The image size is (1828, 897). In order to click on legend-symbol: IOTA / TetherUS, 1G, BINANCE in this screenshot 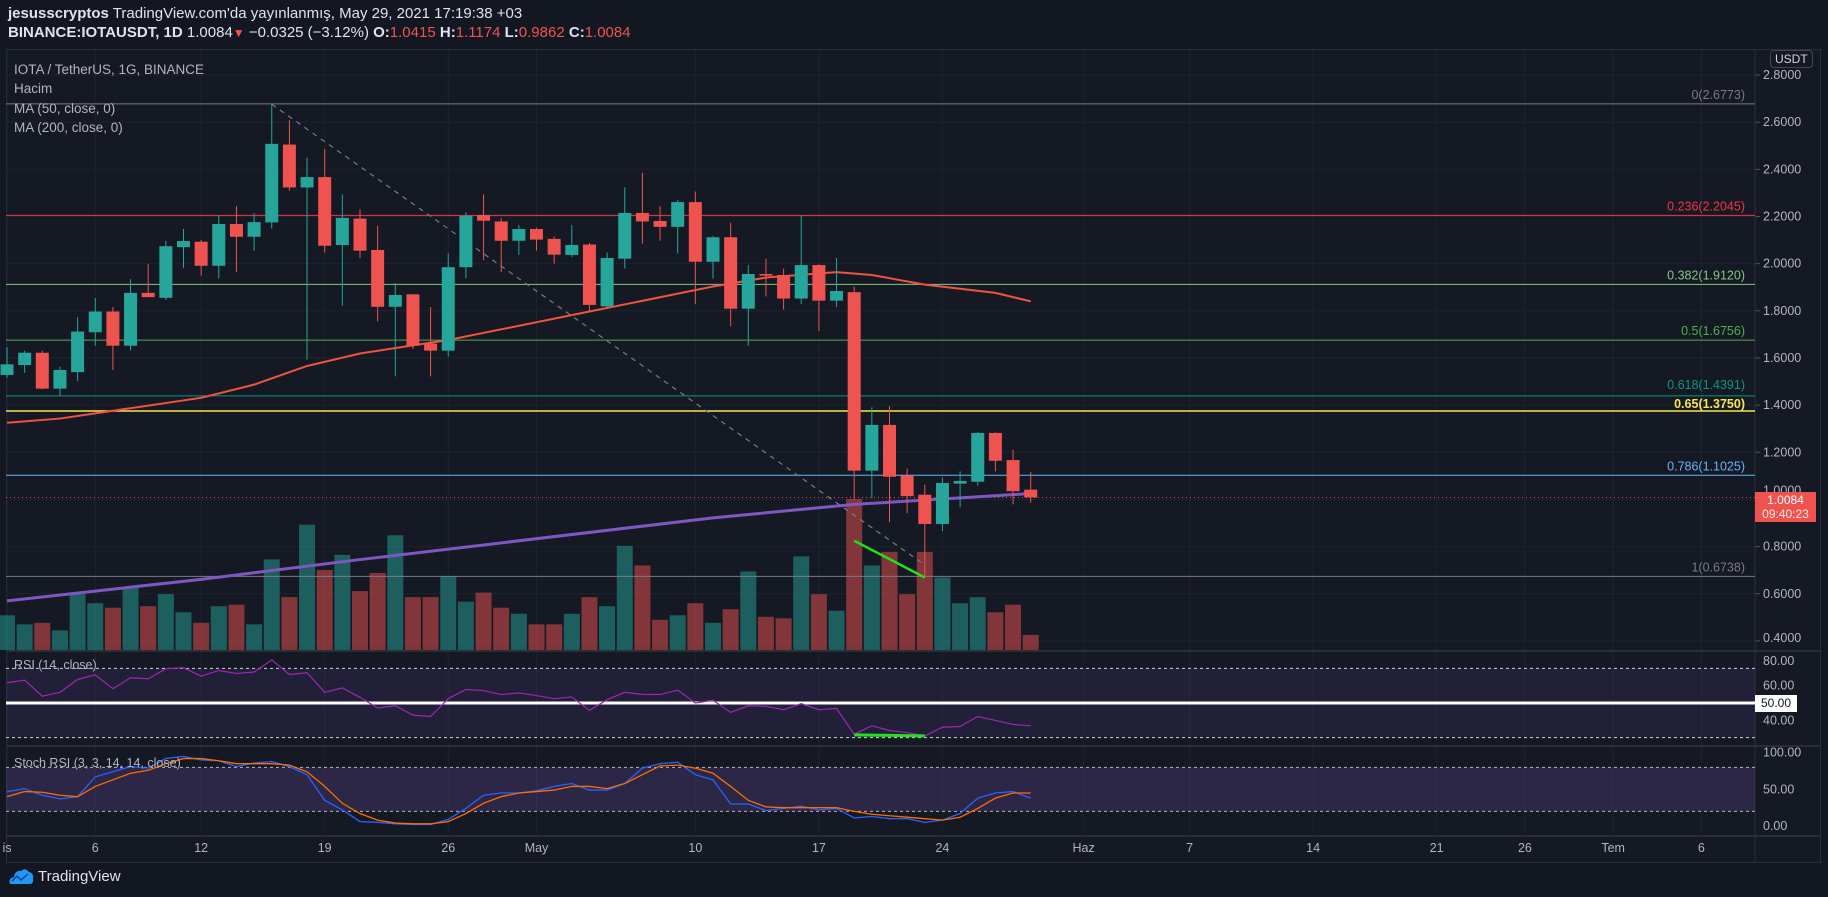, I will do `click(109, 69)`.